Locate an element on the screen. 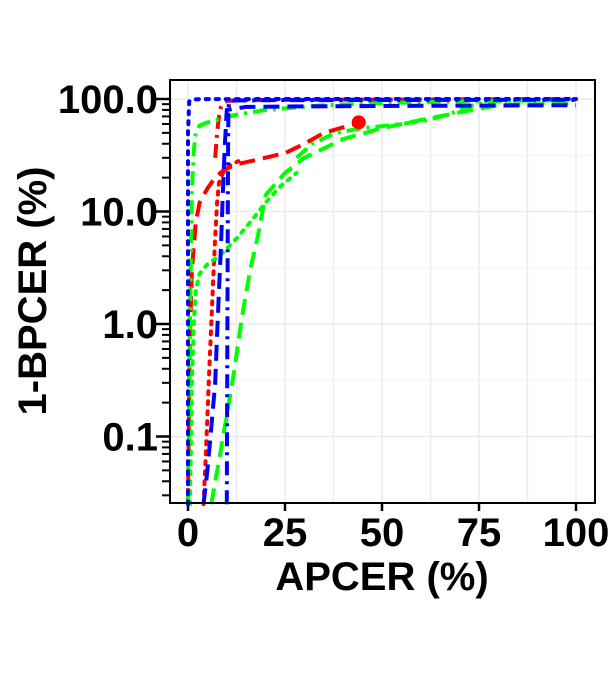 The image size is (616, 675). y-tick-label: 10.0 is located at coordinates (119, 213).